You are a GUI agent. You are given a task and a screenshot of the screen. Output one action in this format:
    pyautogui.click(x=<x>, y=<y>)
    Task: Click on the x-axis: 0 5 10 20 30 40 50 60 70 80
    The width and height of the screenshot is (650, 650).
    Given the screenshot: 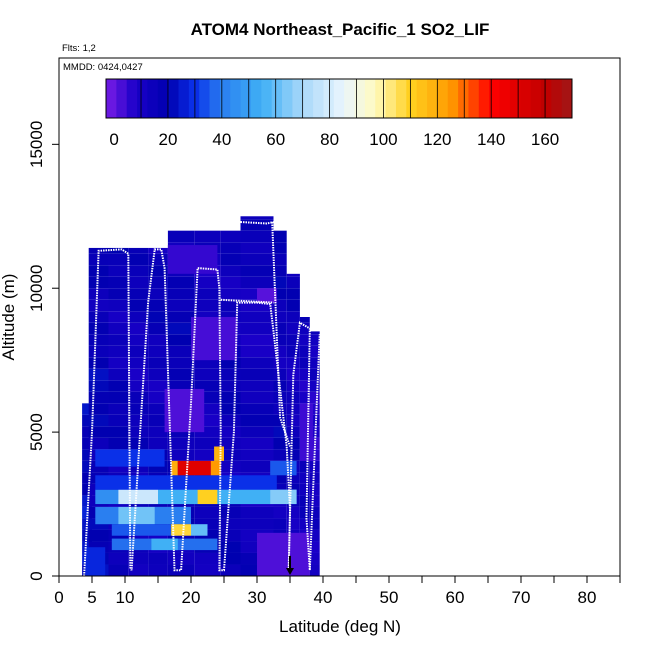 What is the action you would take?
    pyautogui.click(x=337, y=591)
    